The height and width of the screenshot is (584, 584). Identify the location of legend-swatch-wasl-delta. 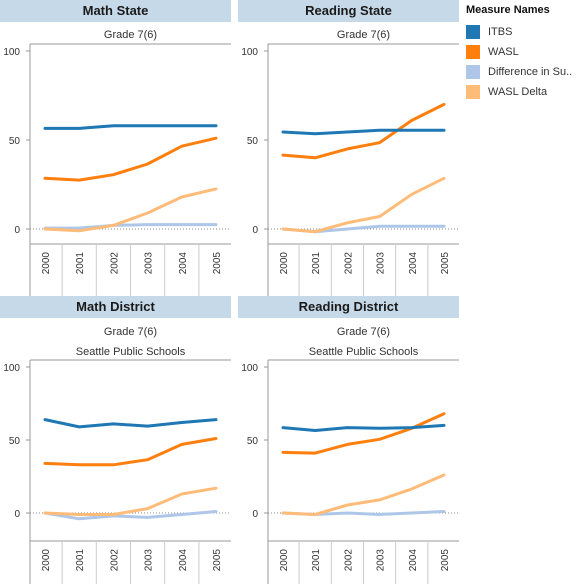
(473, 92).